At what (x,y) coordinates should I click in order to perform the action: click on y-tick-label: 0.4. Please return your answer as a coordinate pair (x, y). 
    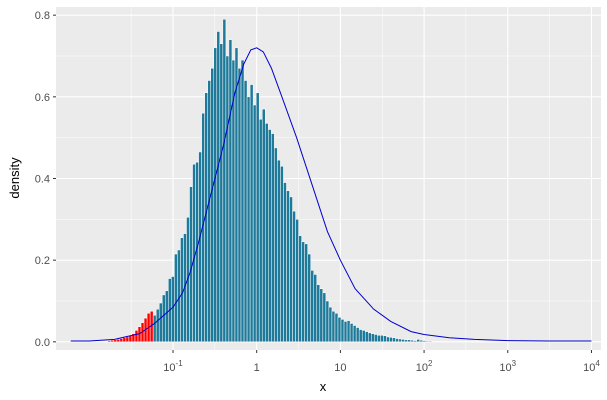
    Looking at the image, I should click on (42, 180).